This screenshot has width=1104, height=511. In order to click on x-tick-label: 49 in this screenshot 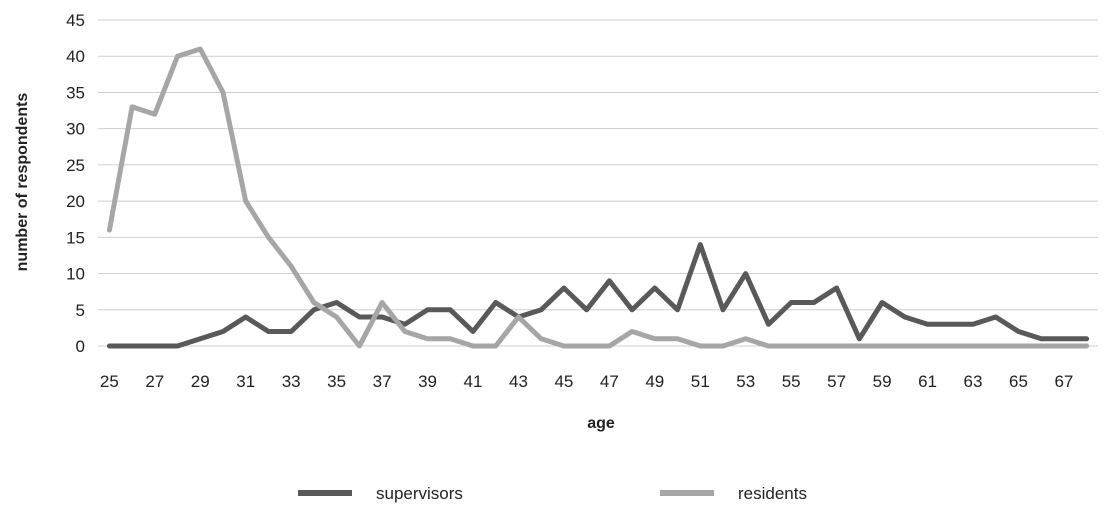, I will do `click(654, 381)`.